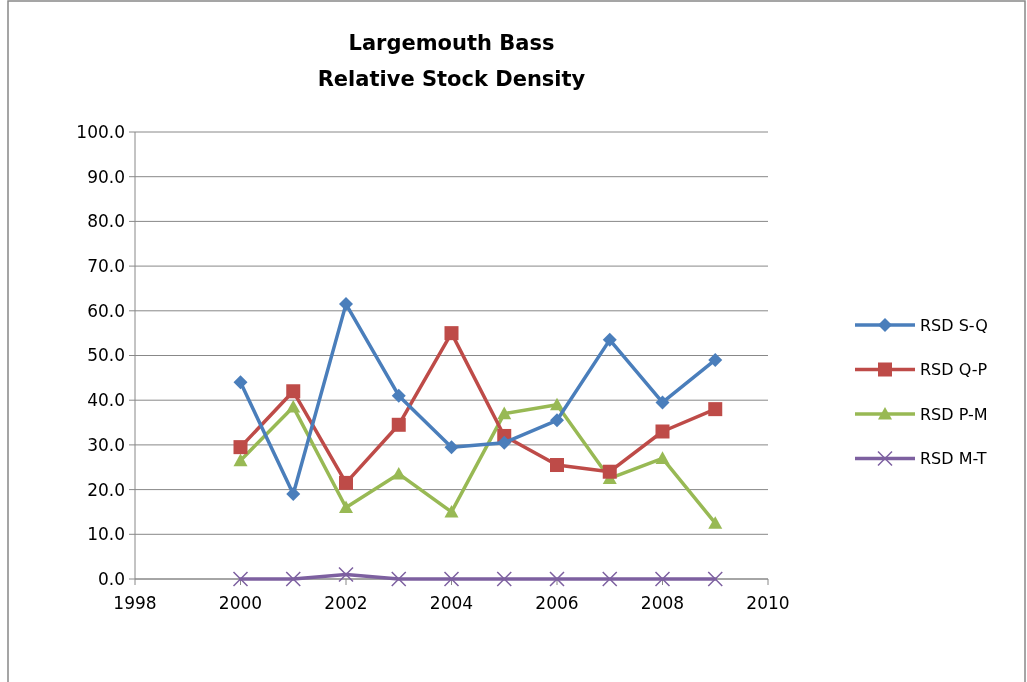 The width and height of the screenshot is (1027, 682). Describe the element at coordinates (954, 370) in the screenshot. I see `legend-label: RSD Q-P` at that location.